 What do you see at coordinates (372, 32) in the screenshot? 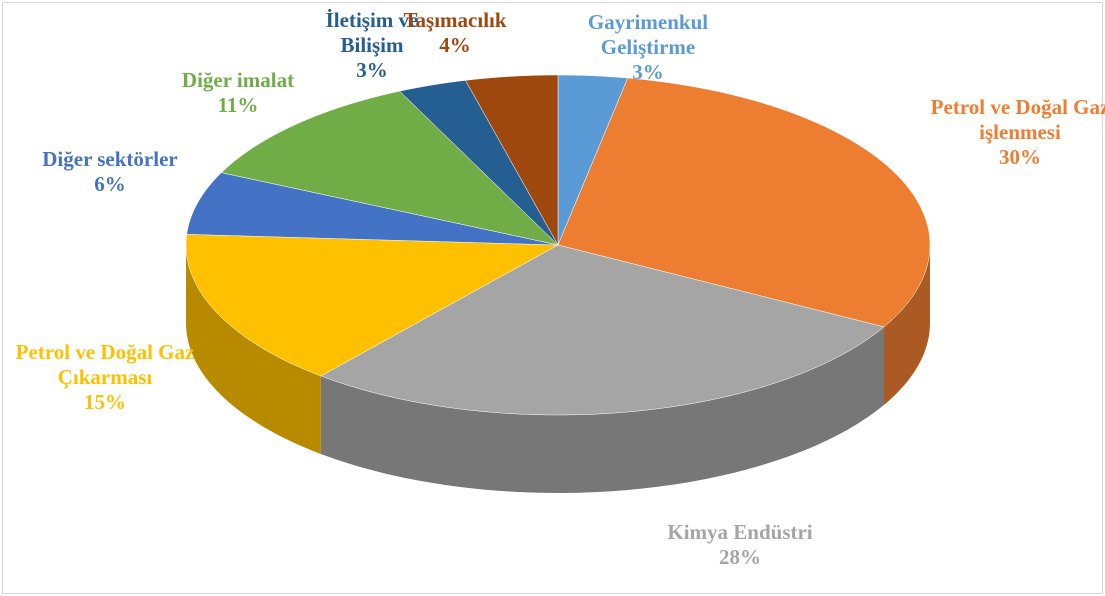
I see `label-name: İletişim ve Bilişim` at bounding box center [372, 32].